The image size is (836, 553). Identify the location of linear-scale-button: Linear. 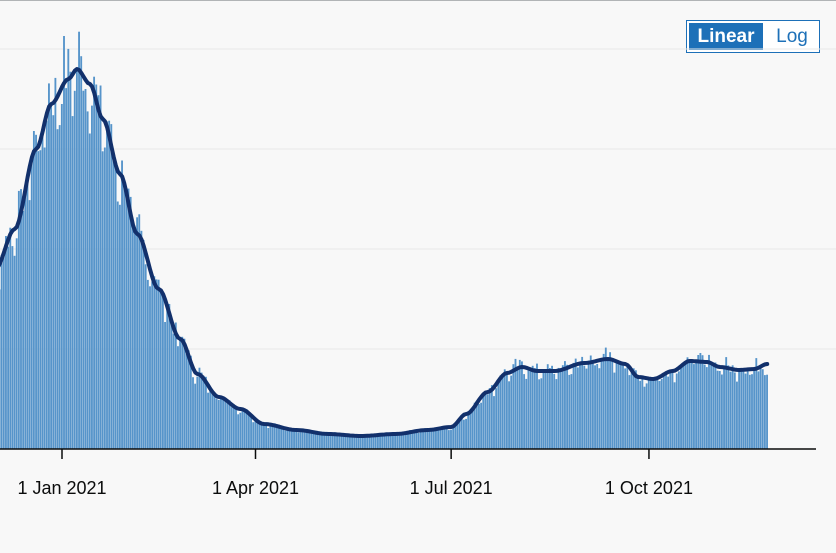
(726, 36).